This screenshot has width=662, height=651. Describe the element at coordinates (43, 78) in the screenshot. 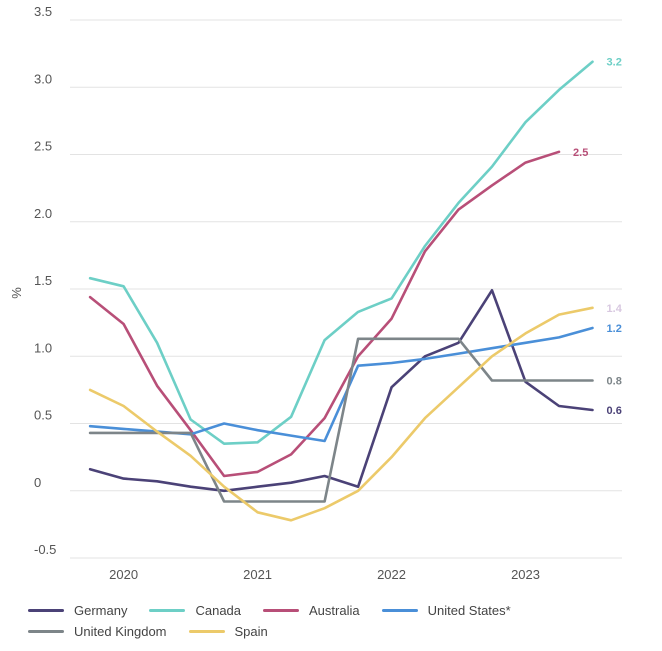

I see `y-tick-label: 3.0` at that location.